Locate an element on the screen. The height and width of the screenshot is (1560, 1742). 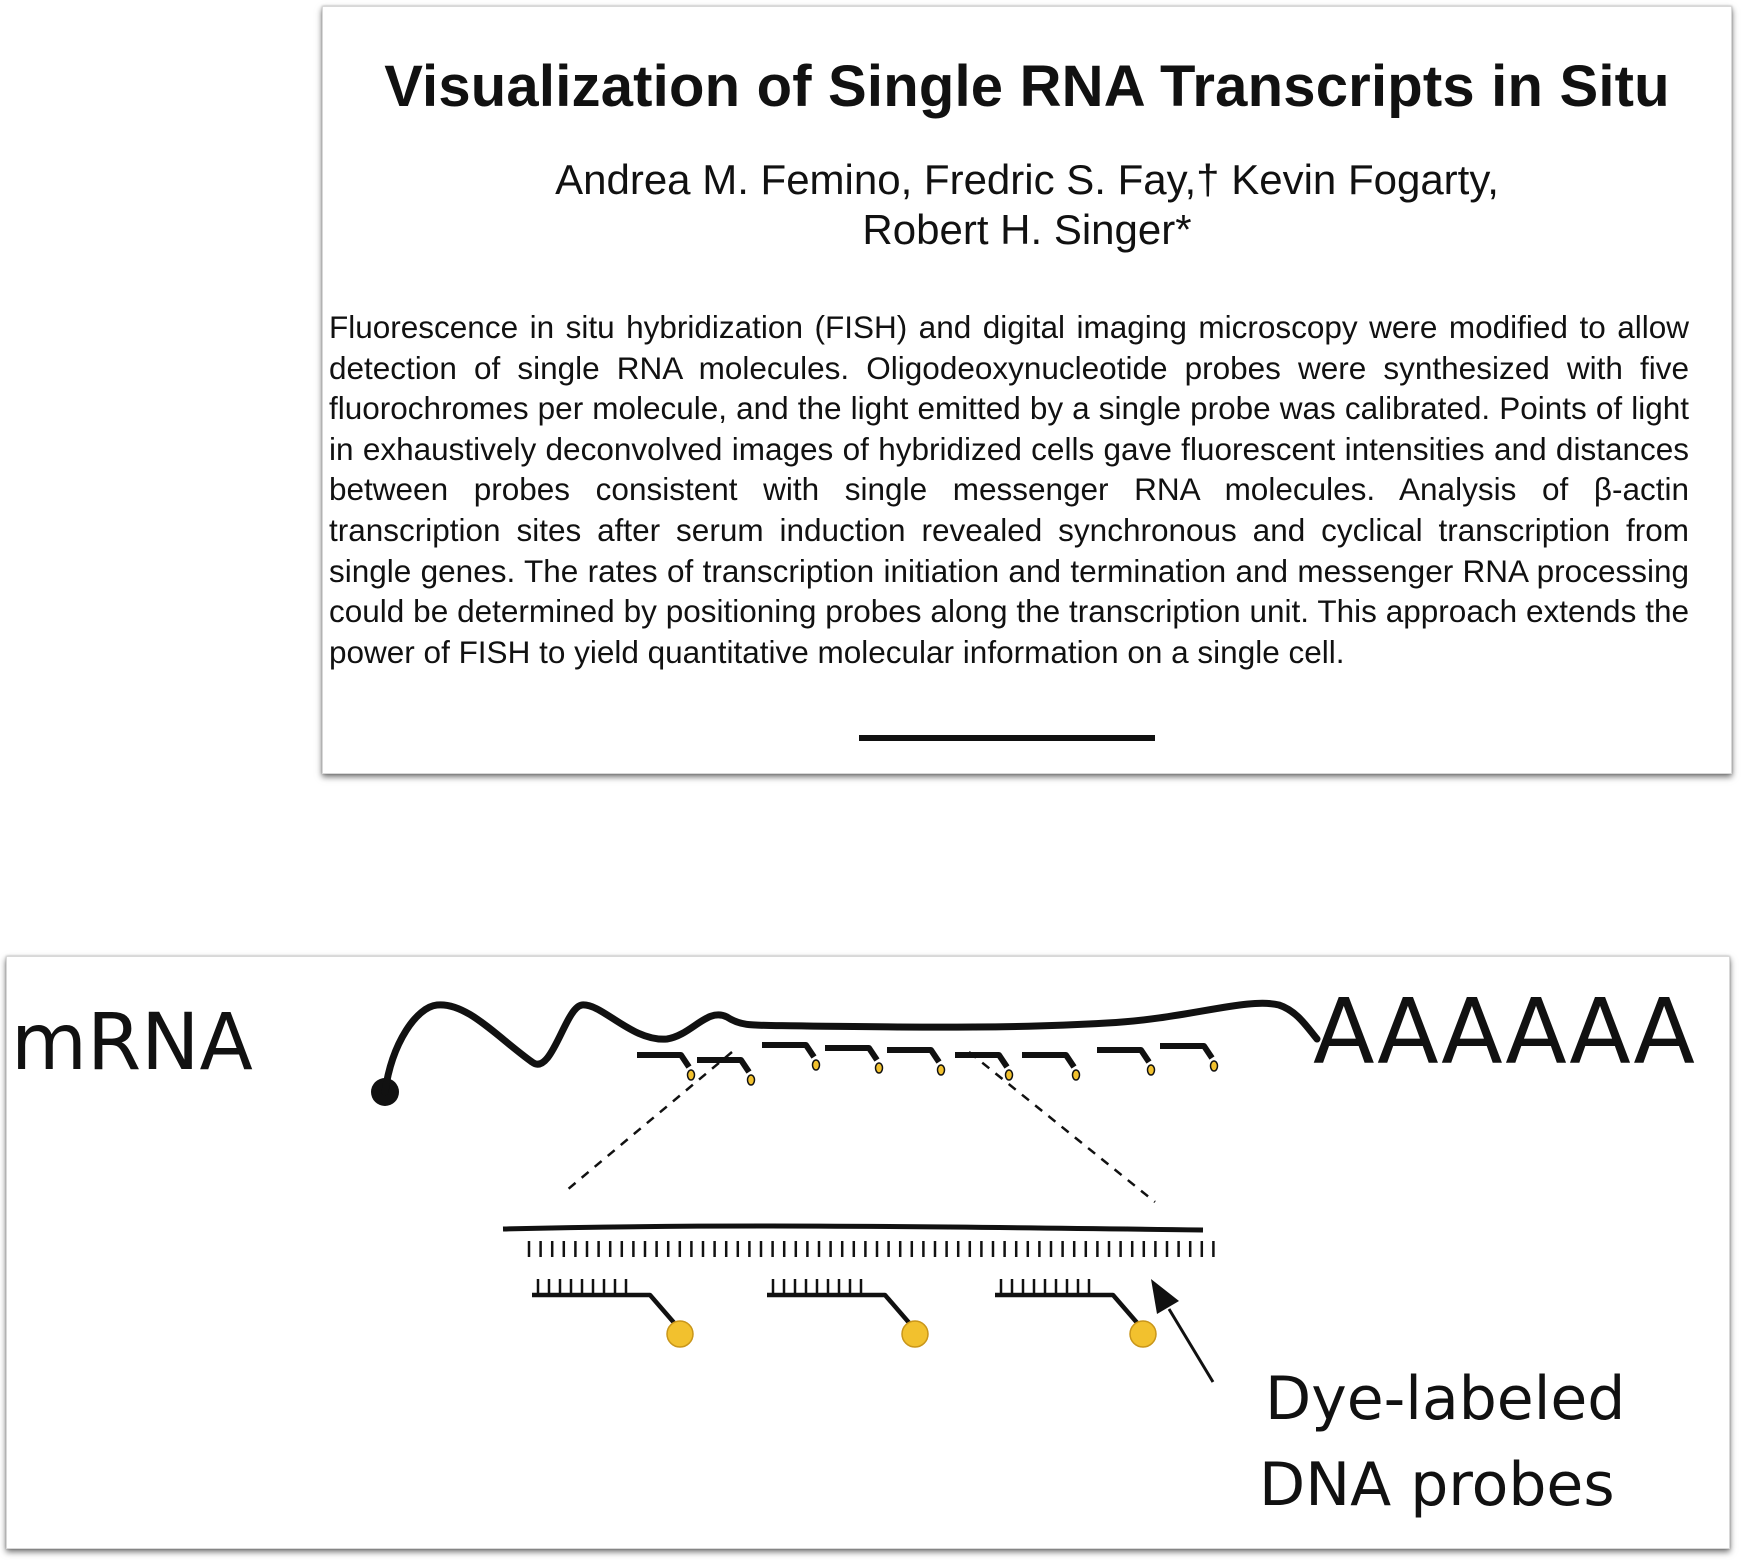
section-divider is located at coordinates (1007, 738).